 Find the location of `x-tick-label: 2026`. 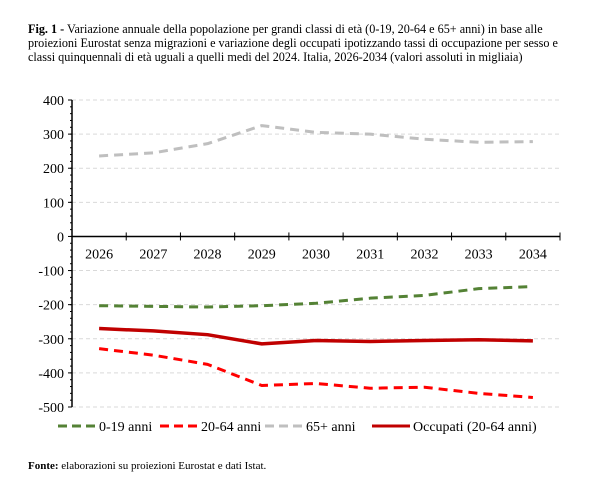

x-tick-label: 2026 is located at coordinates (99, 254).